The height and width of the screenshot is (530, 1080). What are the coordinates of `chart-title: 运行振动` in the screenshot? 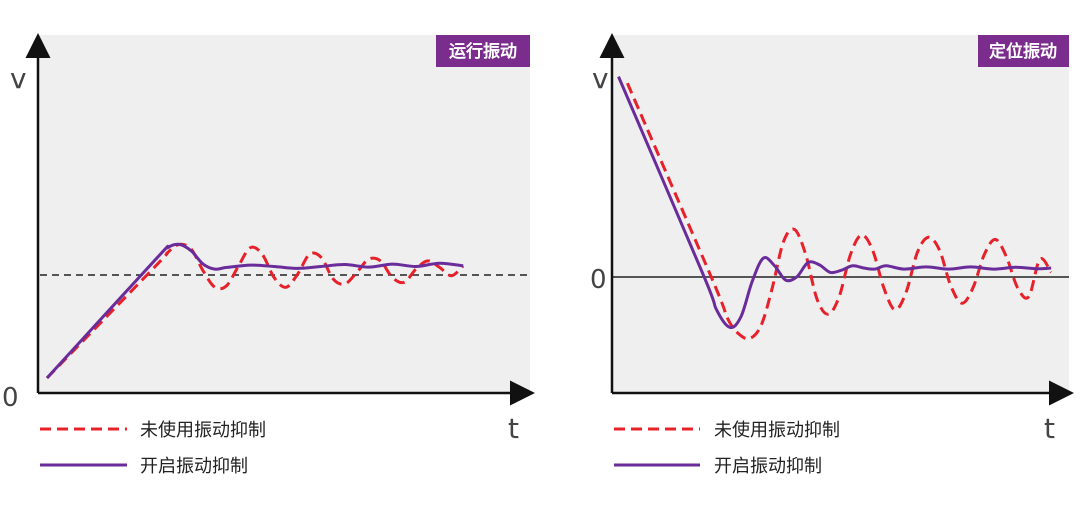 It's located at (483, 51).